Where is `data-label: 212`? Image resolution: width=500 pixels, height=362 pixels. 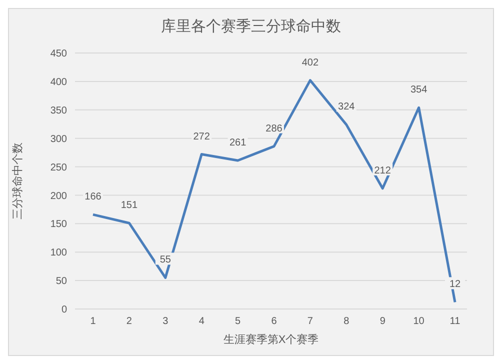 data-label: 212 is located at coordinates (383, 170).